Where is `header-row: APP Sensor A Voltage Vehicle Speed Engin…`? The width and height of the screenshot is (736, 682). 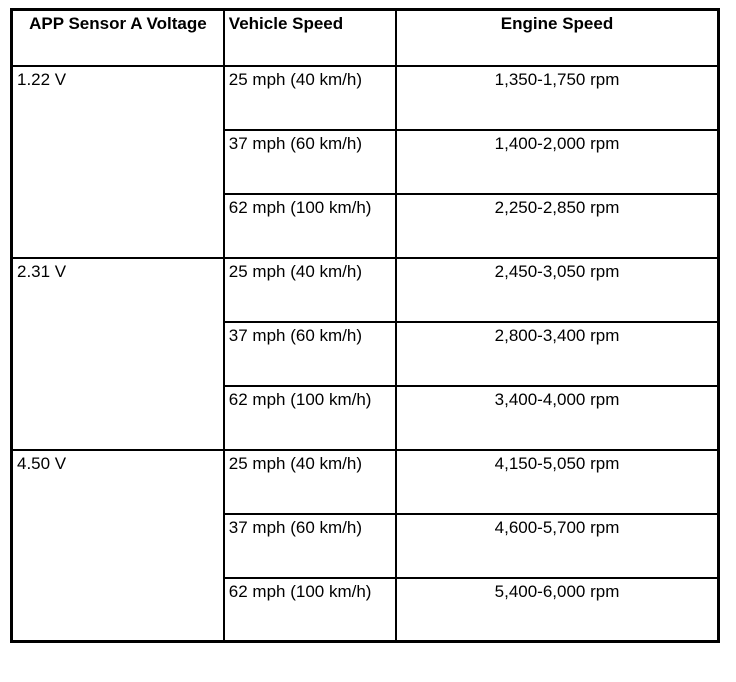
header-row: APP Sensor A Voltage Vehicle Speed Engin… is located at coordinates (365, 37).